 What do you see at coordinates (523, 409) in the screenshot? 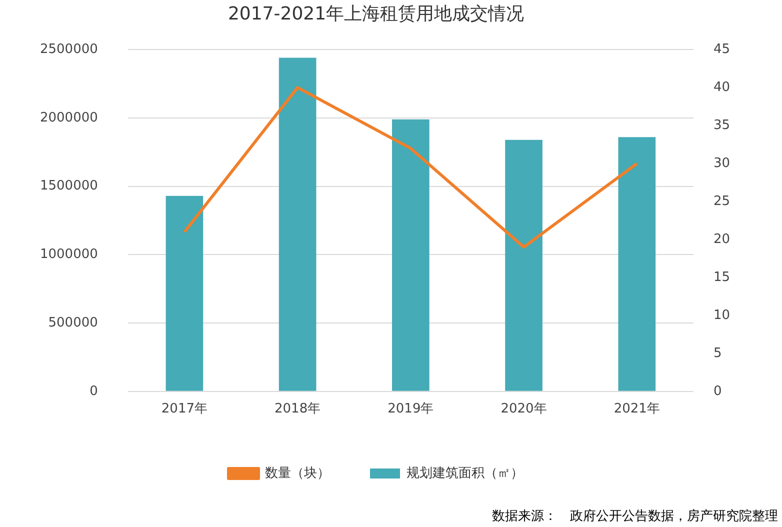
I see `x-tick-label: 2020年` at bounding box center [523, 409].